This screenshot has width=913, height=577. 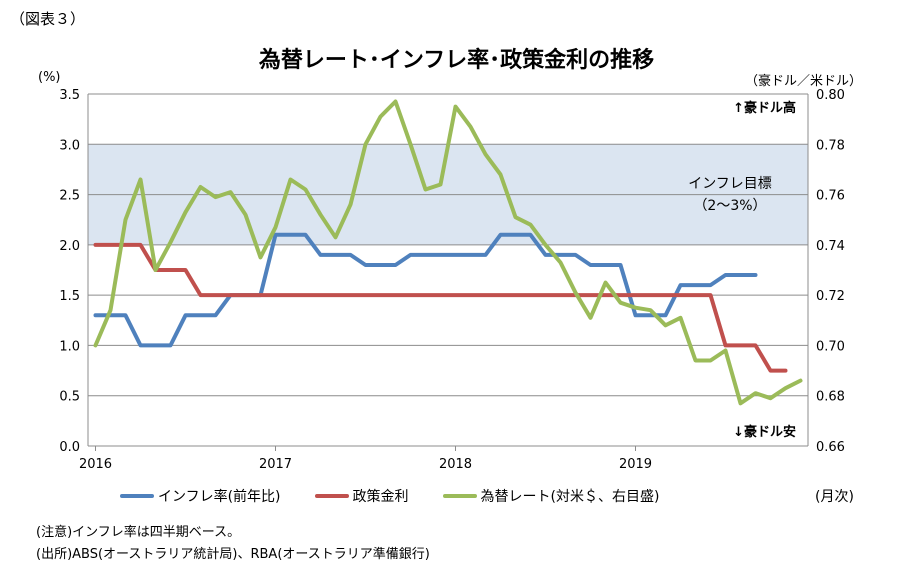 What do you see at coordinates (48, 19) in the screenshot?
I see `figure-label: （図表３）` at bounding box center [48, 19].